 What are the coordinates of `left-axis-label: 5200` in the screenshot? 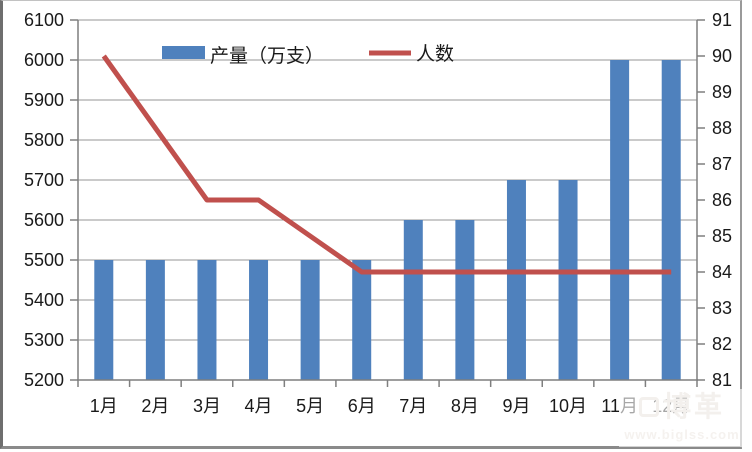 It's located at (44, 380).